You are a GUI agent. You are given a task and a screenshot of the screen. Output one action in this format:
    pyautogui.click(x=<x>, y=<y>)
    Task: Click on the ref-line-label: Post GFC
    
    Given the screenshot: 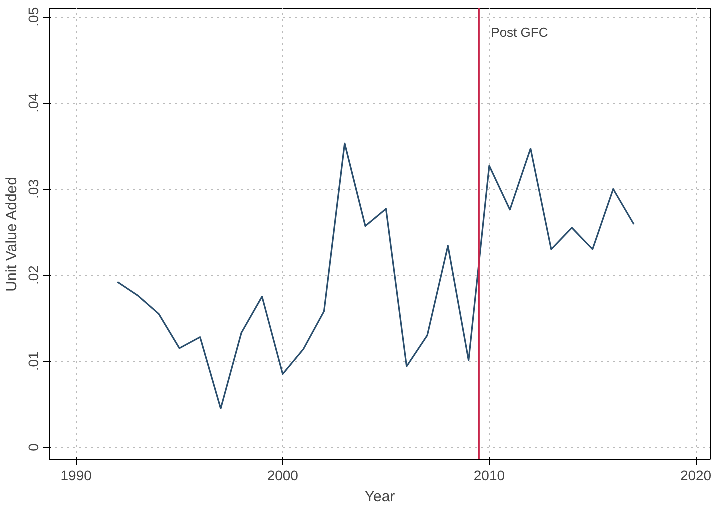 What is the action you would take?
    pyautogui.click(x=519, y=32)
    